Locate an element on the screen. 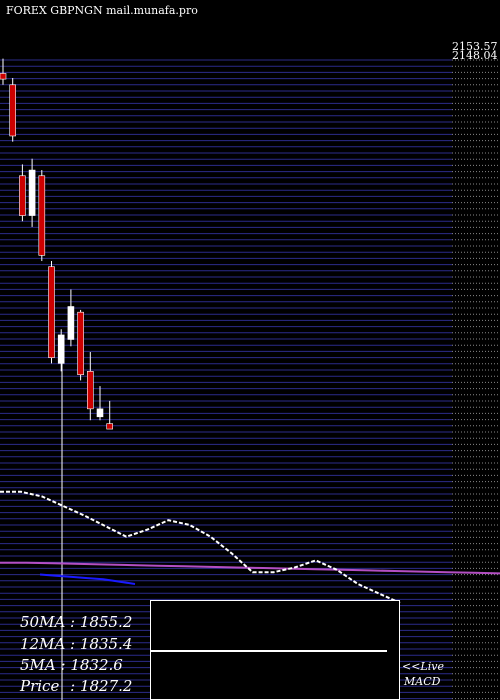 This screenshot has width=500, height=700. ma12-name: 12MA is located at coordinates (43, 644).